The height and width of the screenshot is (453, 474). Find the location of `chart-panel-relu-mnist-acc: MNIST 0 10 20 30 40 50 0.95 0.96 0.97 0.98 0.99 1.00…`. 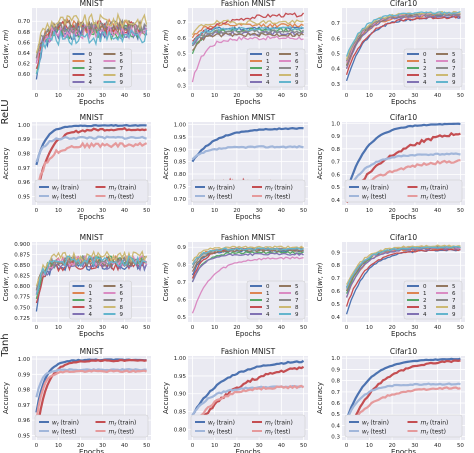

chart-panel-relu-mnist-acc: MNIST 0 10 20 30 40 50 0.95 0.96 0.97 0.98 0.99 1.00… is located at coordinates (76, 167).